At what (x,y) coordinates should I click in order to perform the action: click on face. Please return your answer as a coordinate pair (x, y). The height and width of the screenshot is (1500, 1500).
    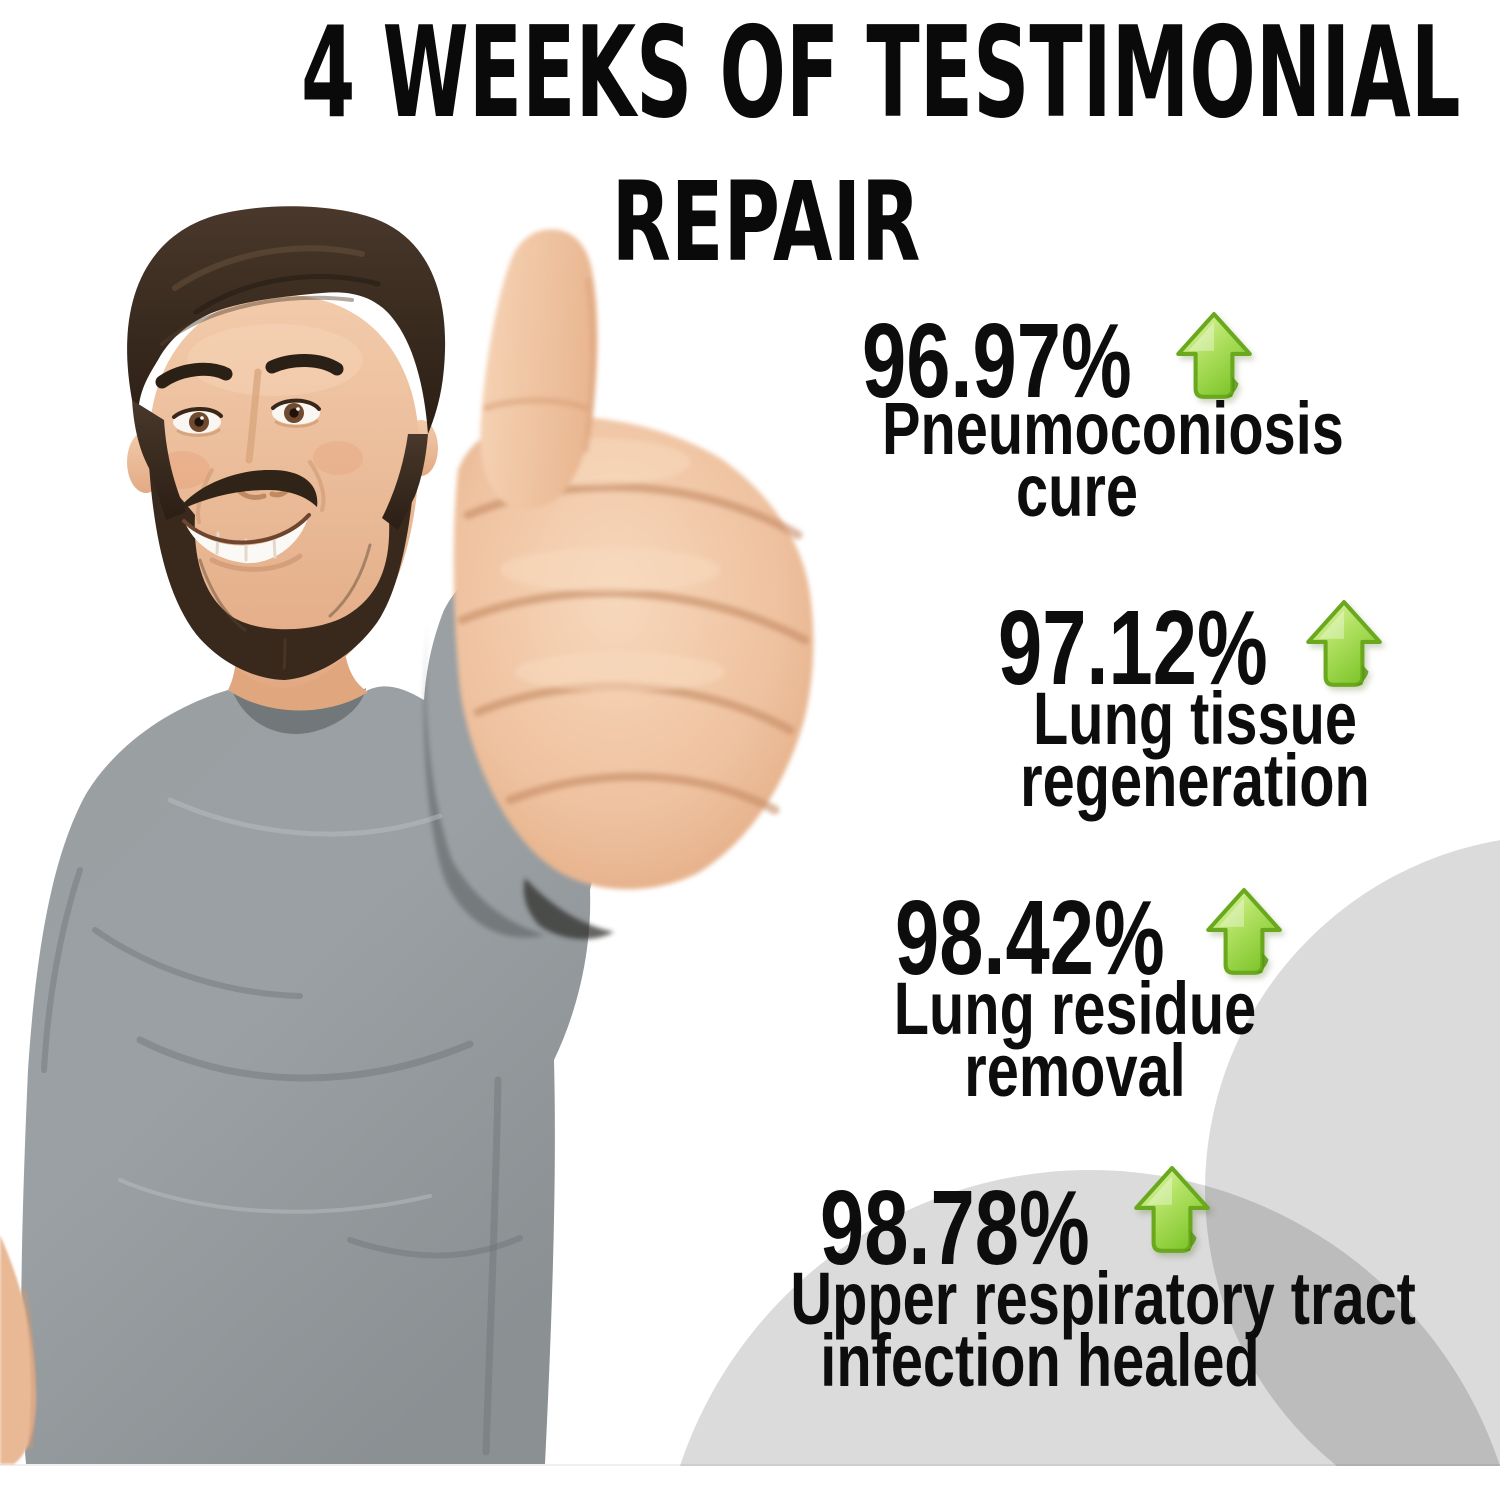
    Looking at the image, I should click on (284, 491).